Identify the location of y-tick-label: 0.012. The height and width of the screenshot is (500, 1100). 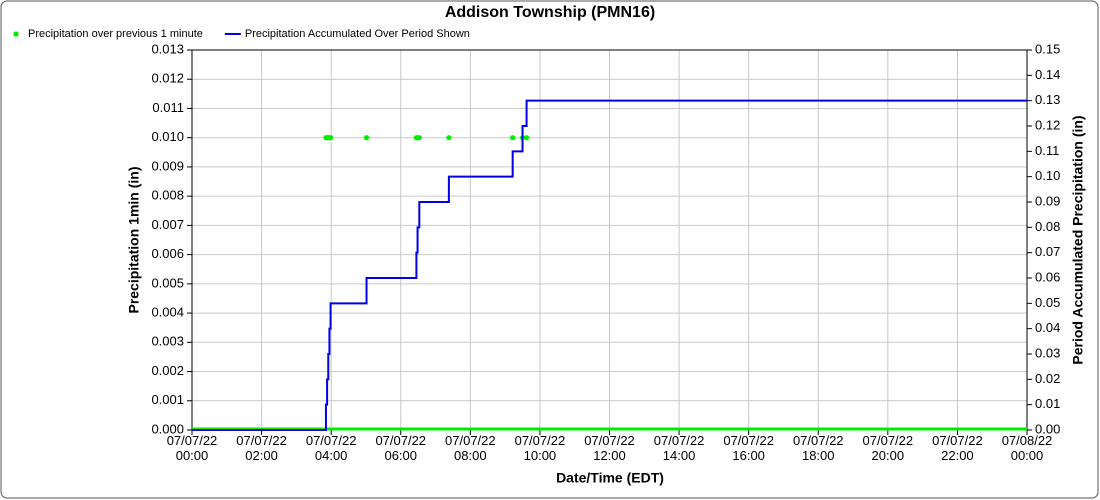
(167, 78).